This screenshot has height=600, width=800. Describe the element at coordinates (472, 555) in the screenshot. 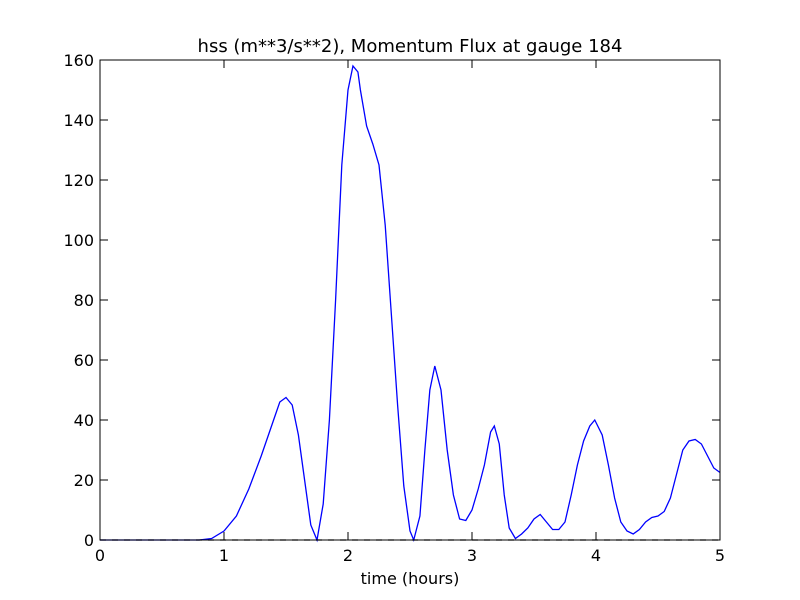

I see `x-tick-label: 3` at that location.